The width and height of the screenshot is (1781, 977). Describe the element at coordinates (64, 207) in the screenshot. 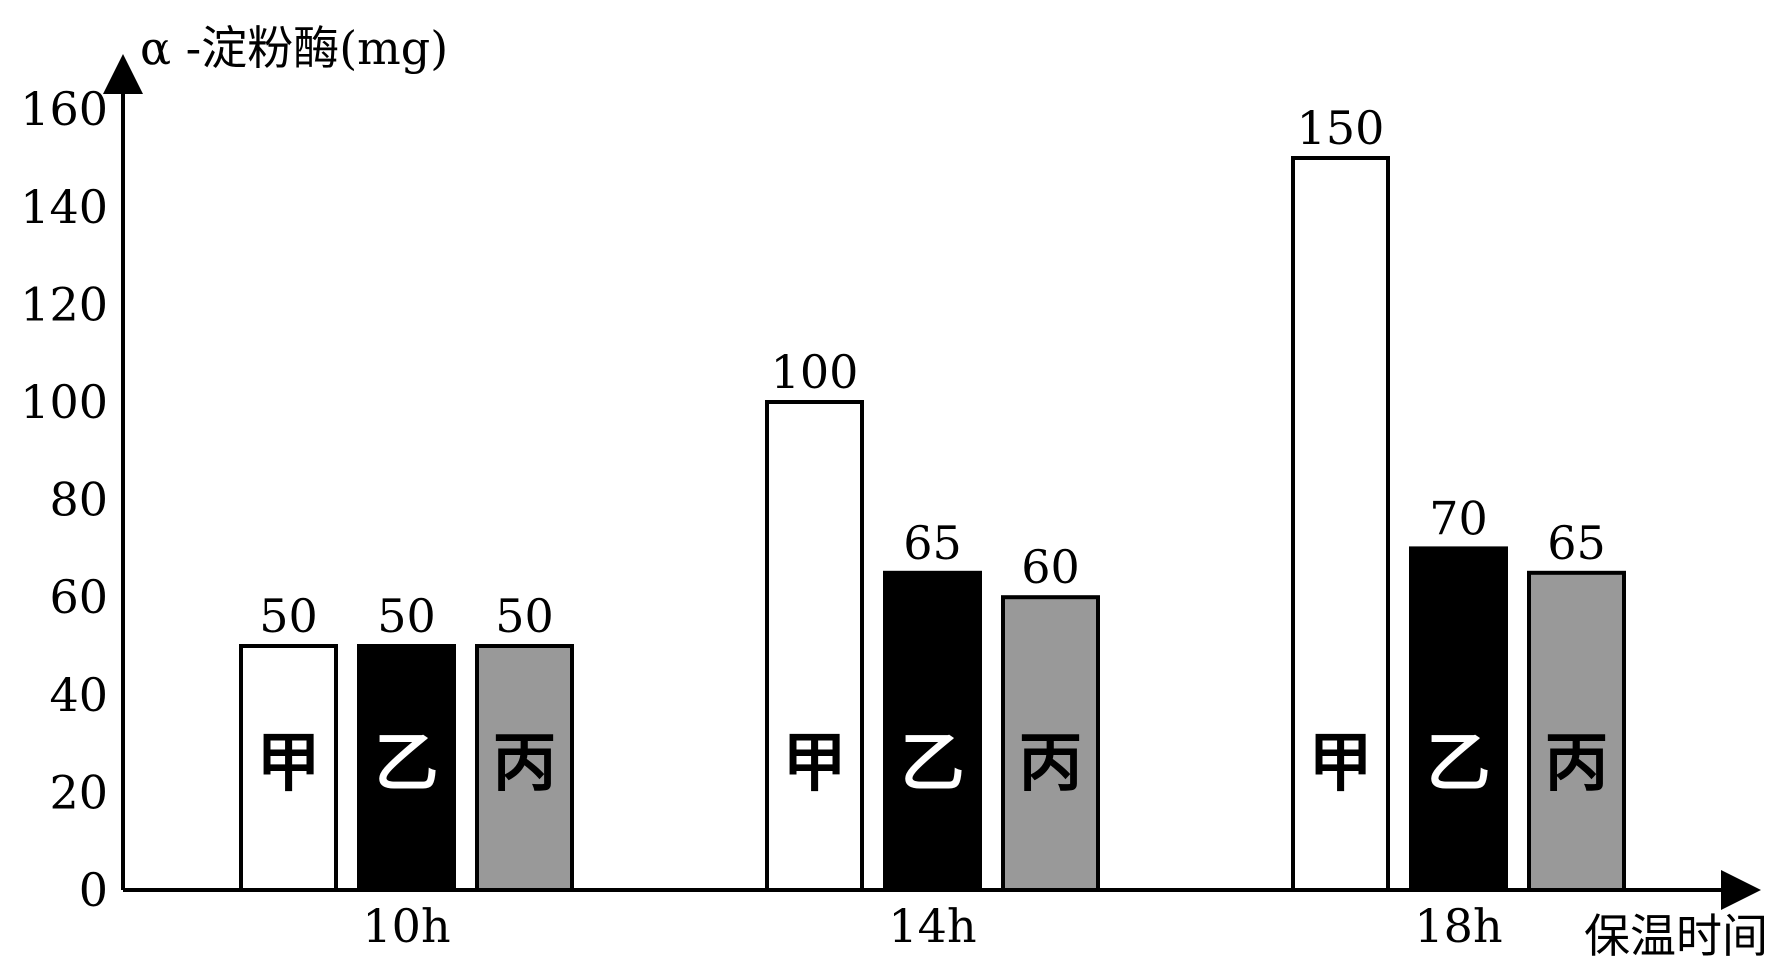

I see `y-tick-label: 140` at that location.